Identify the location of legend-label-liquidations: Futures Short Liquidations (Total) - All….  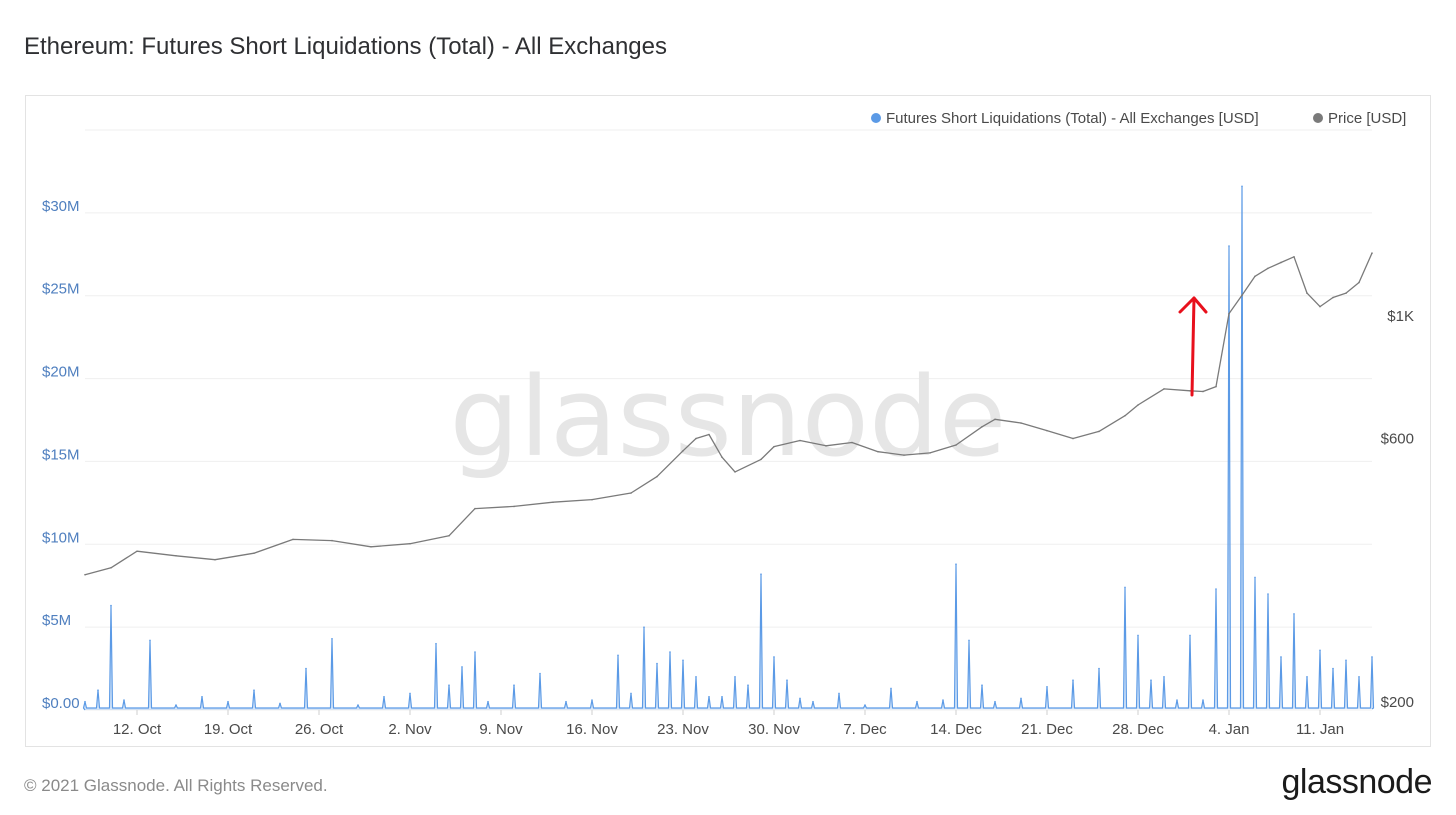
(1072, 118).